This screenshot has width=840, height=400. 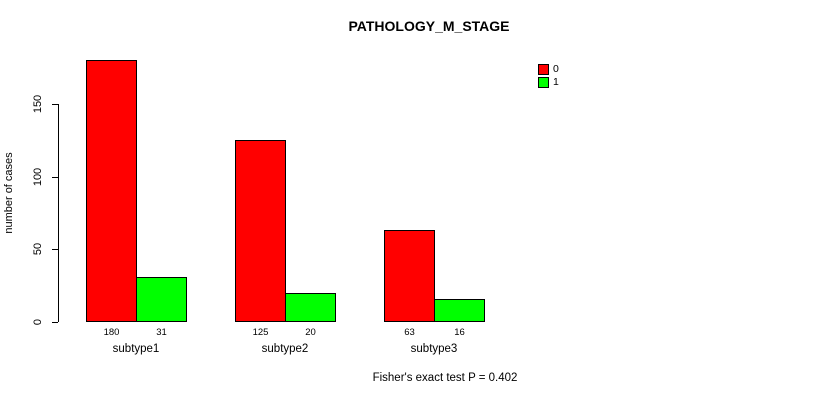 What do you see at coordinates (58, 213) in the screenshot?
I see `y-axis-line` at bounding box center [58, 213].